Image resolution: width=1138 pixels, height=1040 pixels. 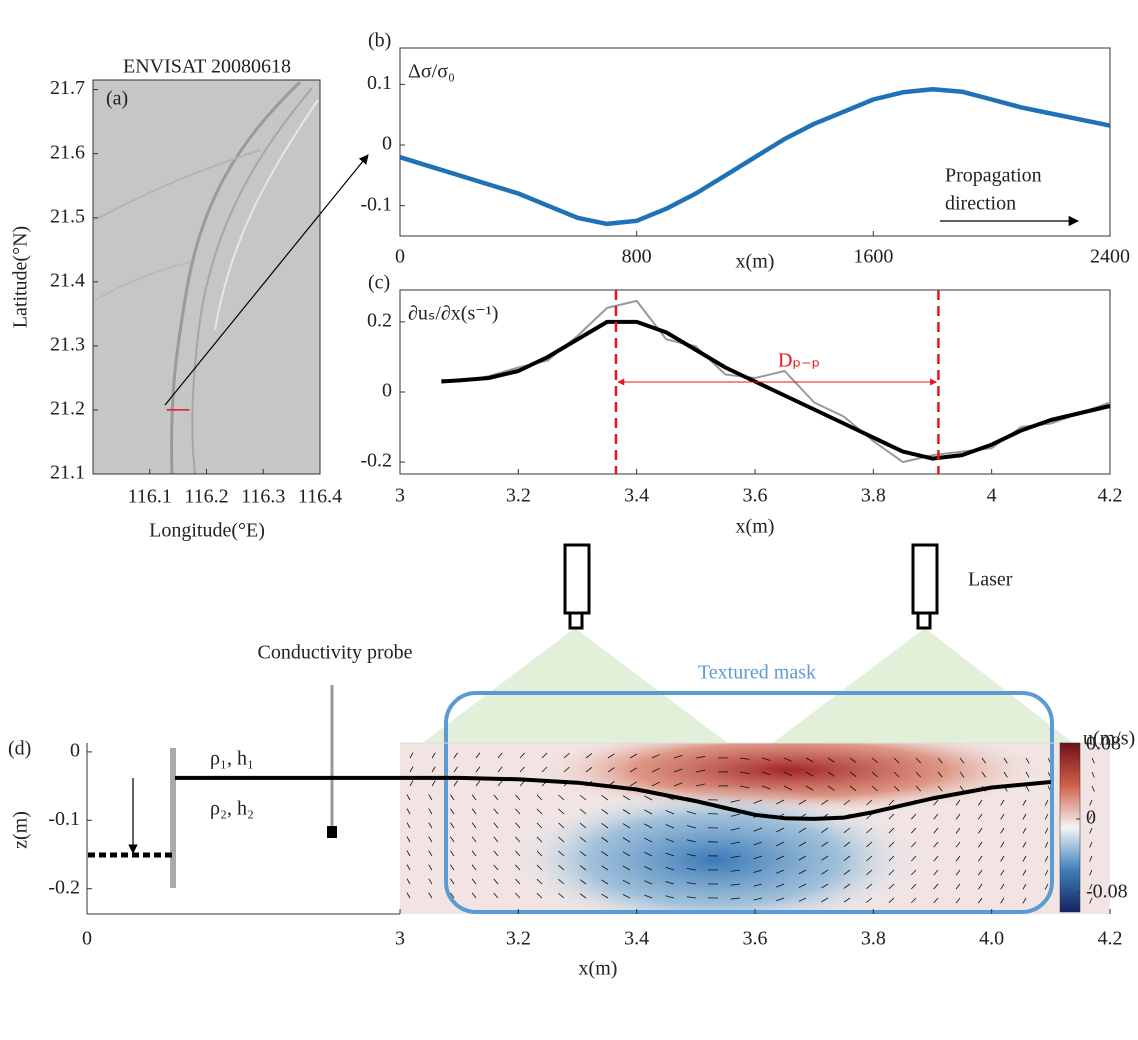 What do you see at coordinates (67, 88) in the screenshot?
I see `y-tick-label: 21.7` at bounding box center [67, 88].